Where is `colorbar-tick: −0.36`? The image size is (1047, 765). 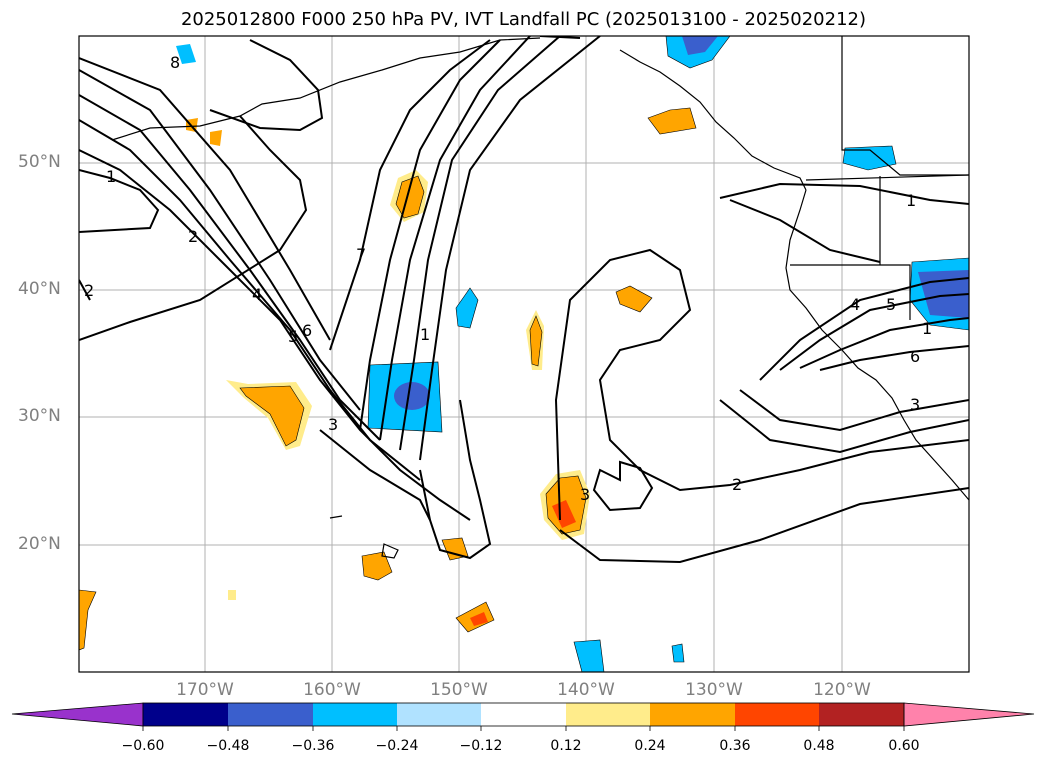
colorbar-tick: −0.36 is located at coordinates (313, 746).